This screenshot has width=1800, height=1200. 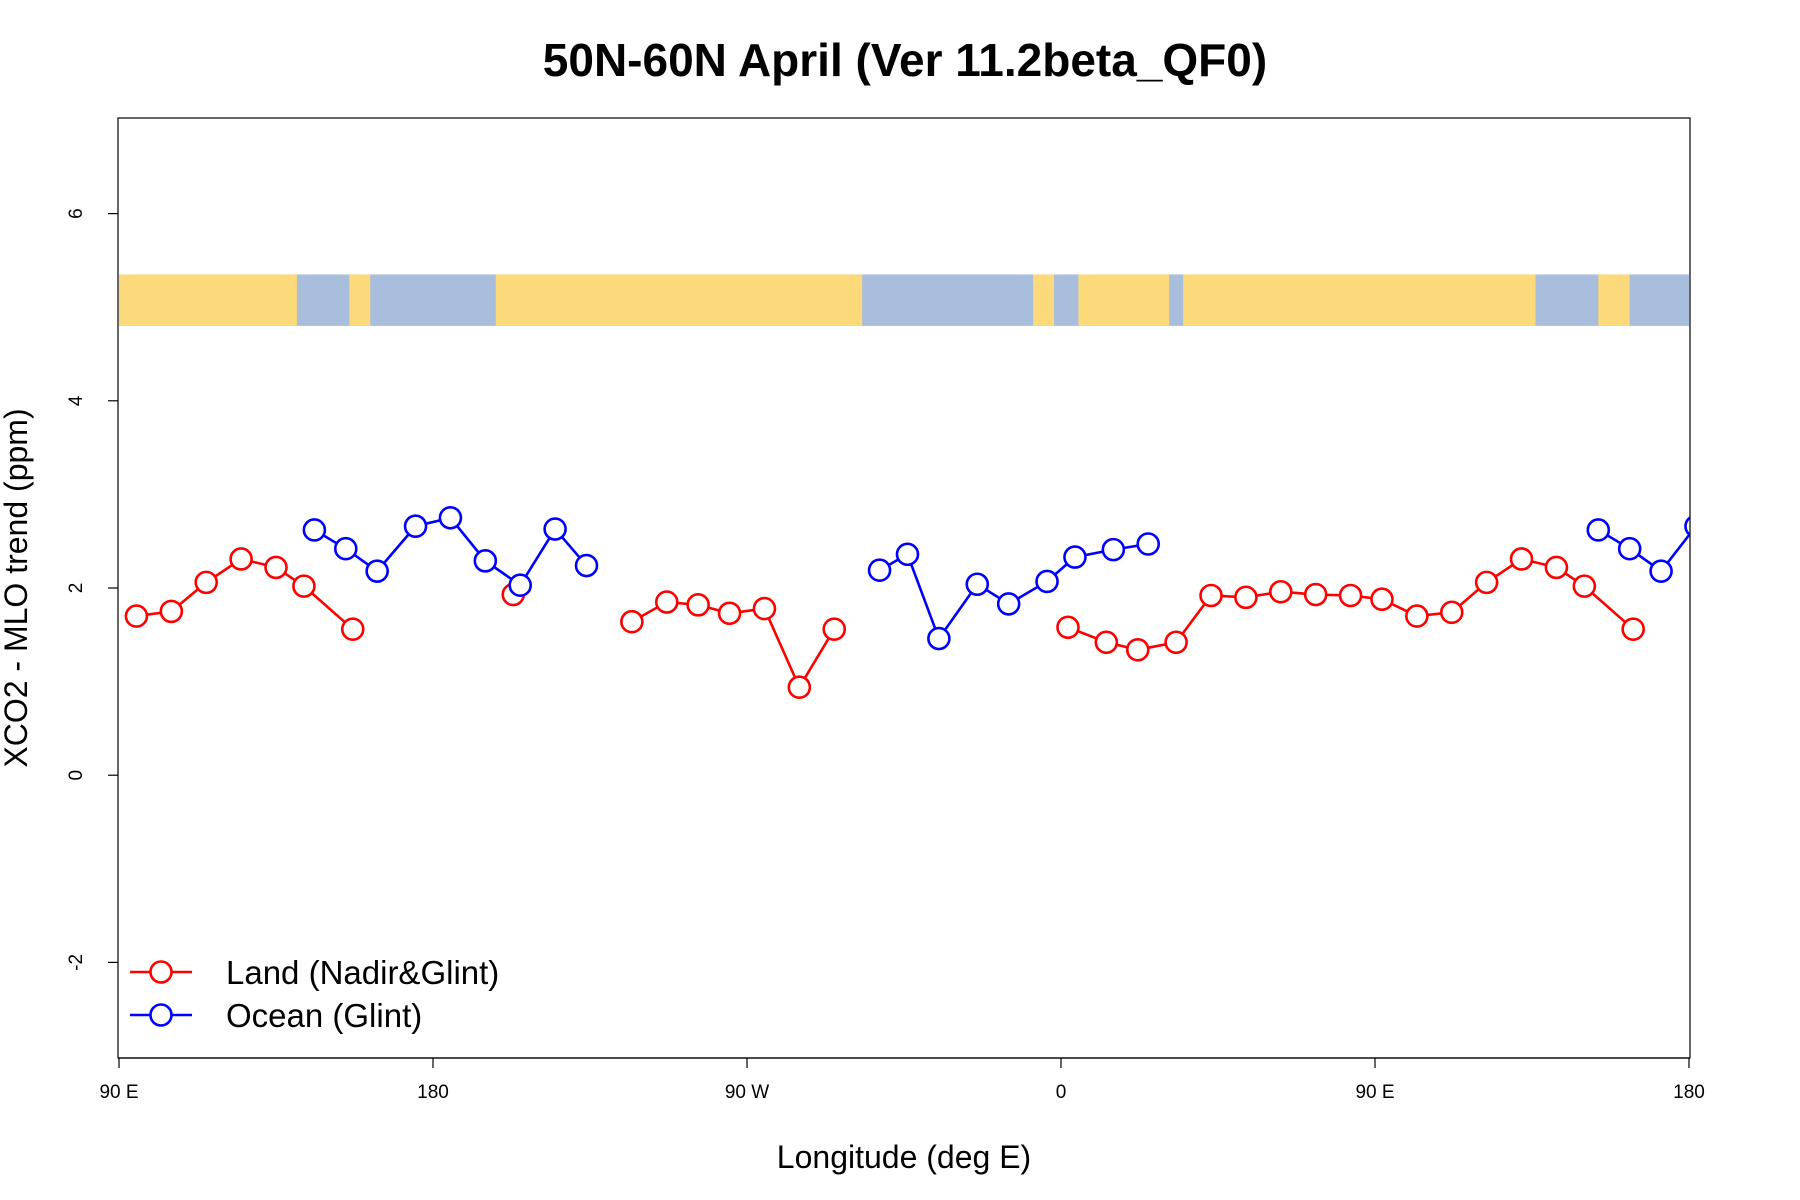 What do you see at coordinates (747, 1092) in the screenshot?
I see `x-tick-label: 90 W` at bounding box center [747, 1092].